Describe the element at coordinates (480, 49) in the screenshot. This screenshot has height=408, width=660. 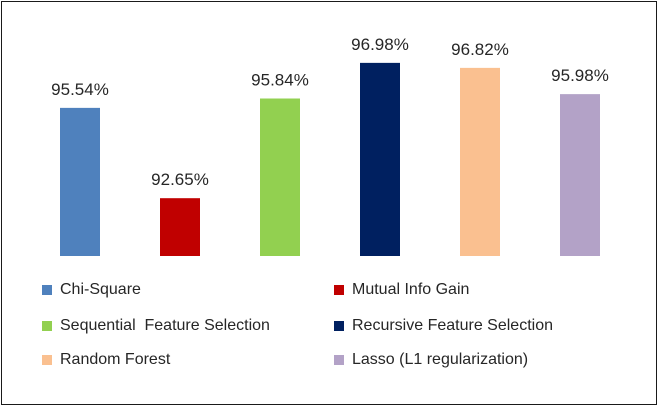
I see `data-label-4: 96.82%` at that location.